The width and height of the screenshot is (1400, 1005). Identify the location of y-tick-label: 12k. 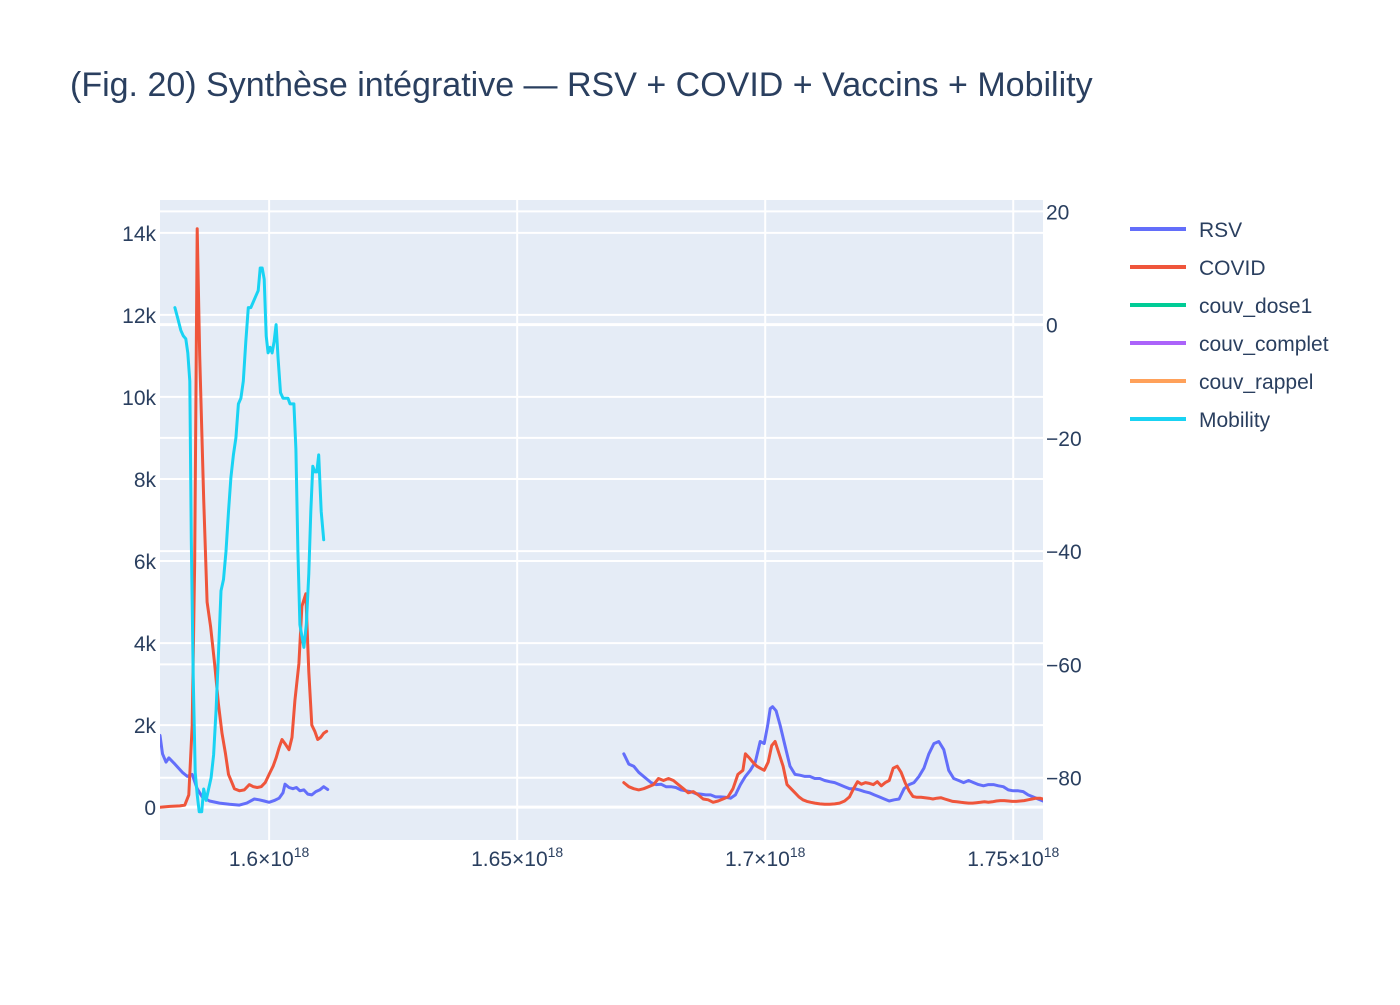
(139, 316).